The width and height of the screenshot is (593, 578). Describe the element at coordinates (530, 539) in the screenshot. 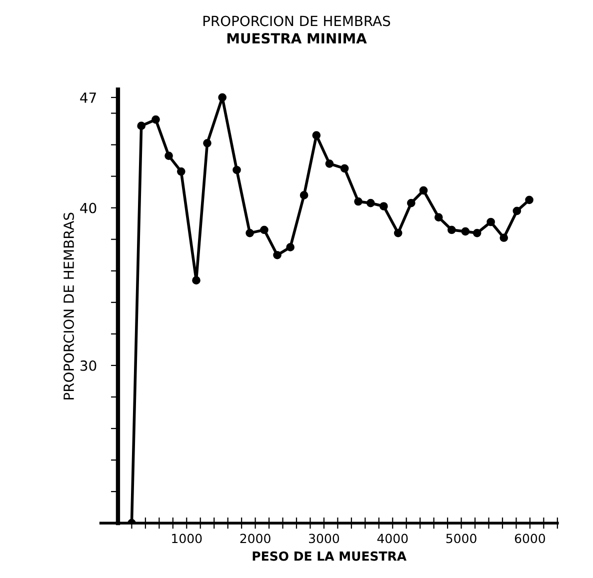

I see `x-tick-label: 6000` at that location.